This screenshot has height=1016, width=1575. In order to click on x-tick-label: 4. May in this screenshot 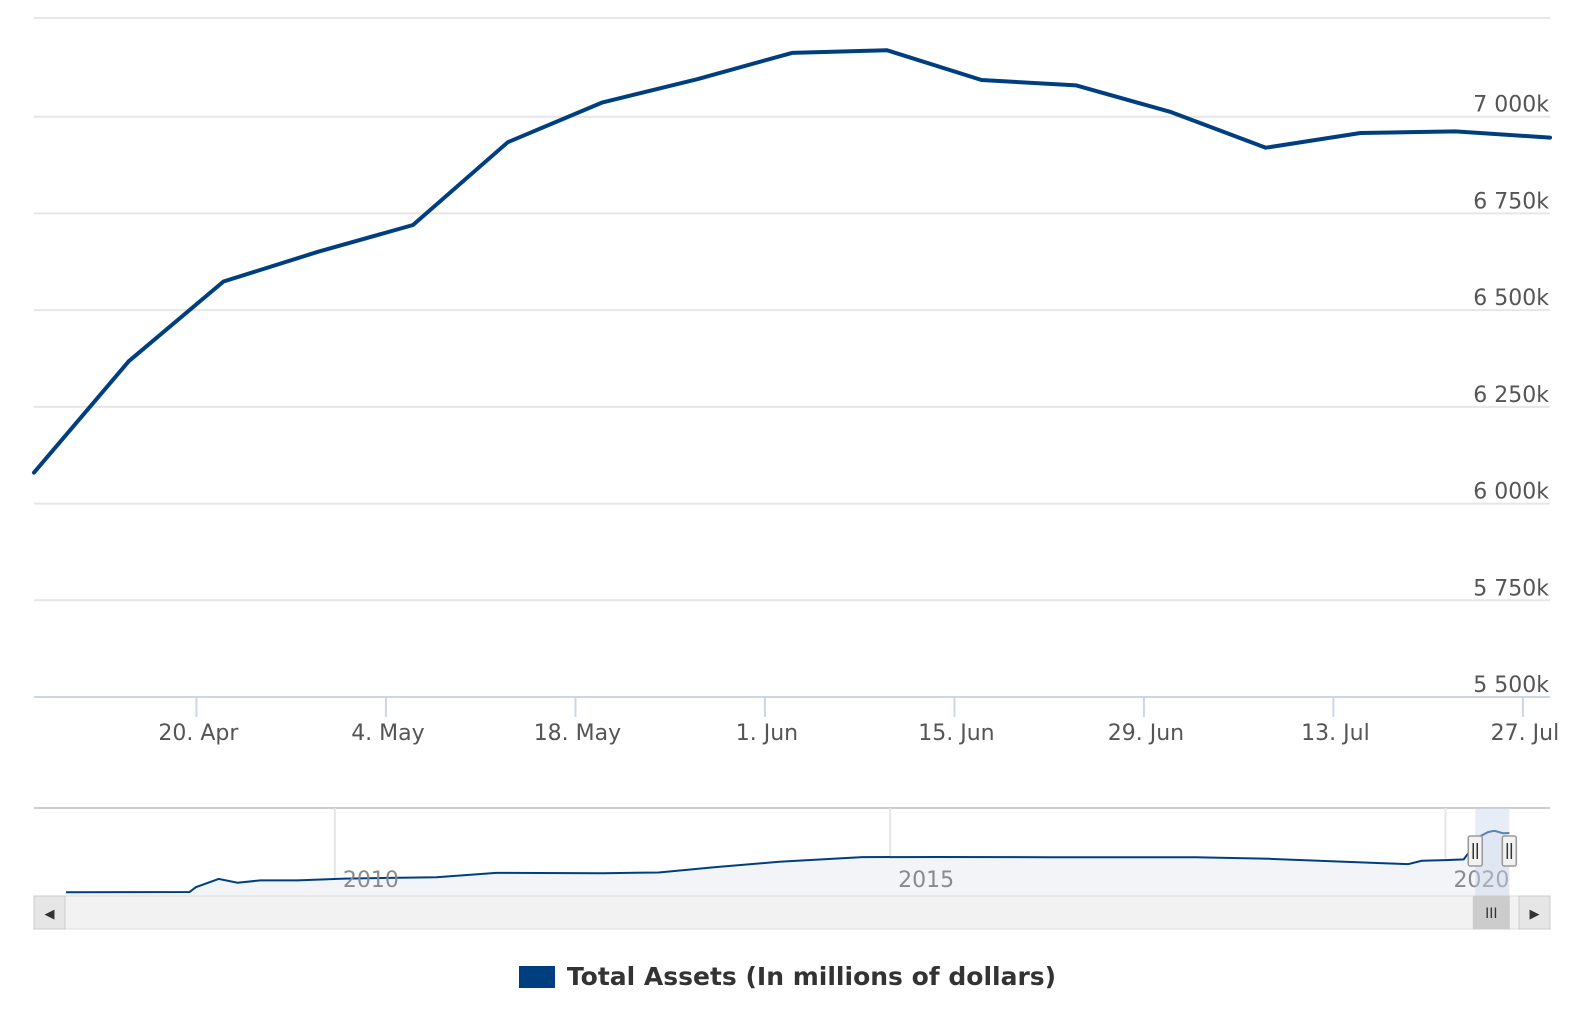, I will do `click(387, 733)`.